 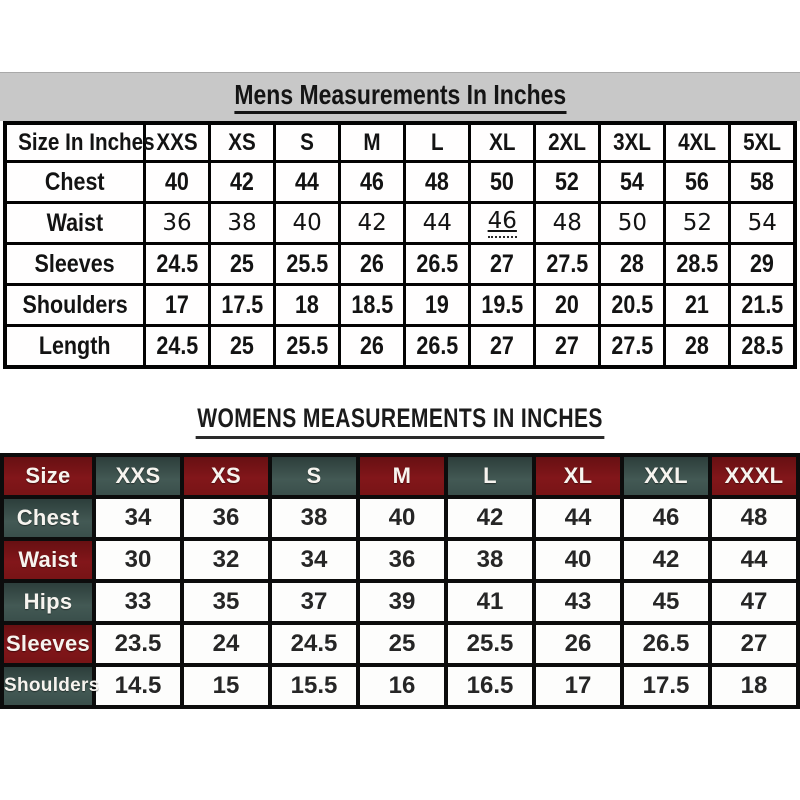 I want to click on value-cell: 19, so click(x=437, y=305).